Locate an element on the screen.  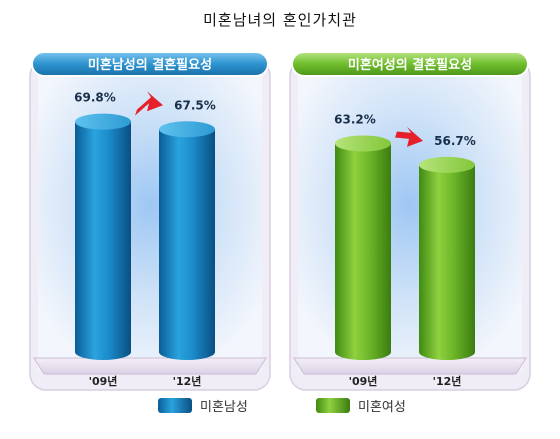
data-label-female-0: 63.2% is located at coordinates (355, 119).